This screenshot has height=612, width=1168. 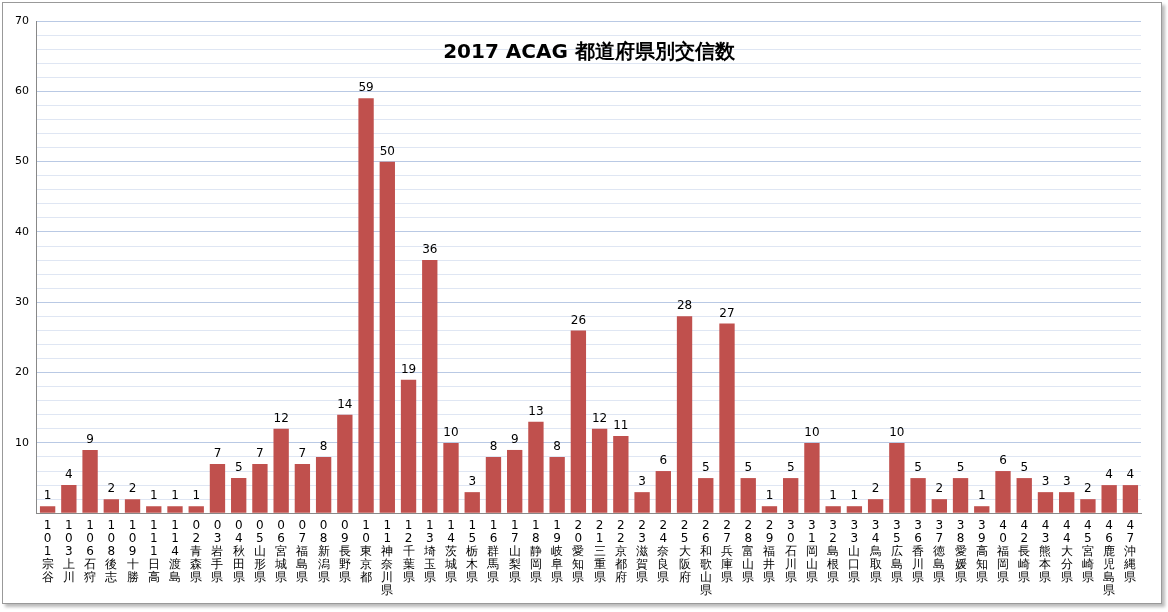 I want to click on x-tick-label: 36香川県, so click(x=918, y=550).